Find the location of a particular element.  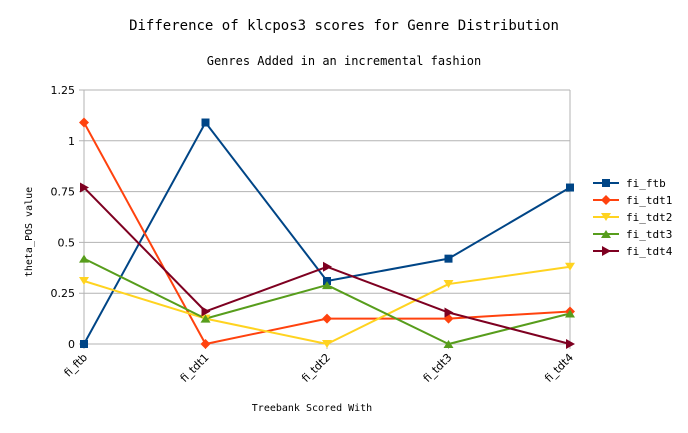

x-tick-label: fi_tdt3 is located at coordinates (438, 368).